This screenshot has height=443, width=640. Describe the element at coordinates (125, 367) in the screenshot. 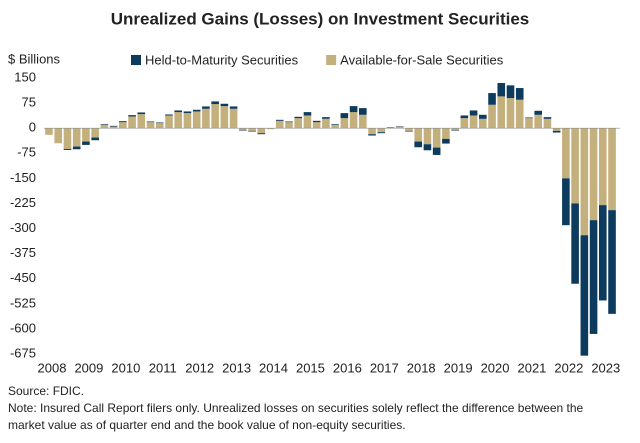

I see `x-tick-label: 2010` at that location.